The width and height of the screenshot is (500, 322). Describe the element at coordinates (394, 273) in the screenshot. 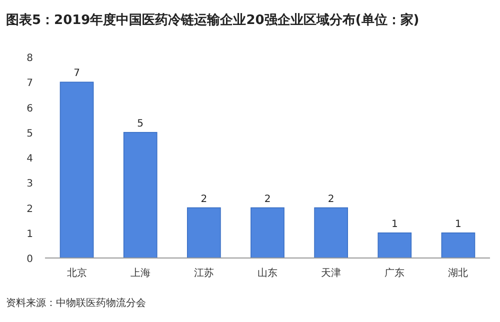

I see `x-tick-label: 广东` at that location.